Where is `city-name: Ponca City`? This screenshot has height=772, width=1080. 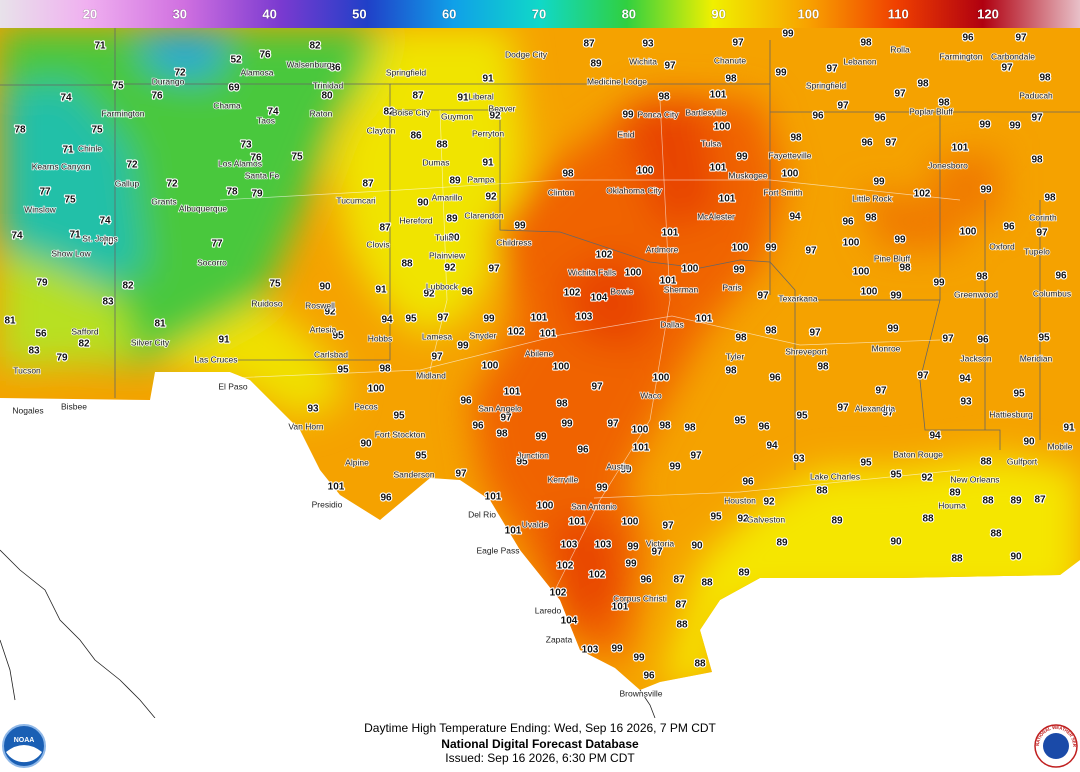
city-name: Ponca City is located at coordinates (658, 114).